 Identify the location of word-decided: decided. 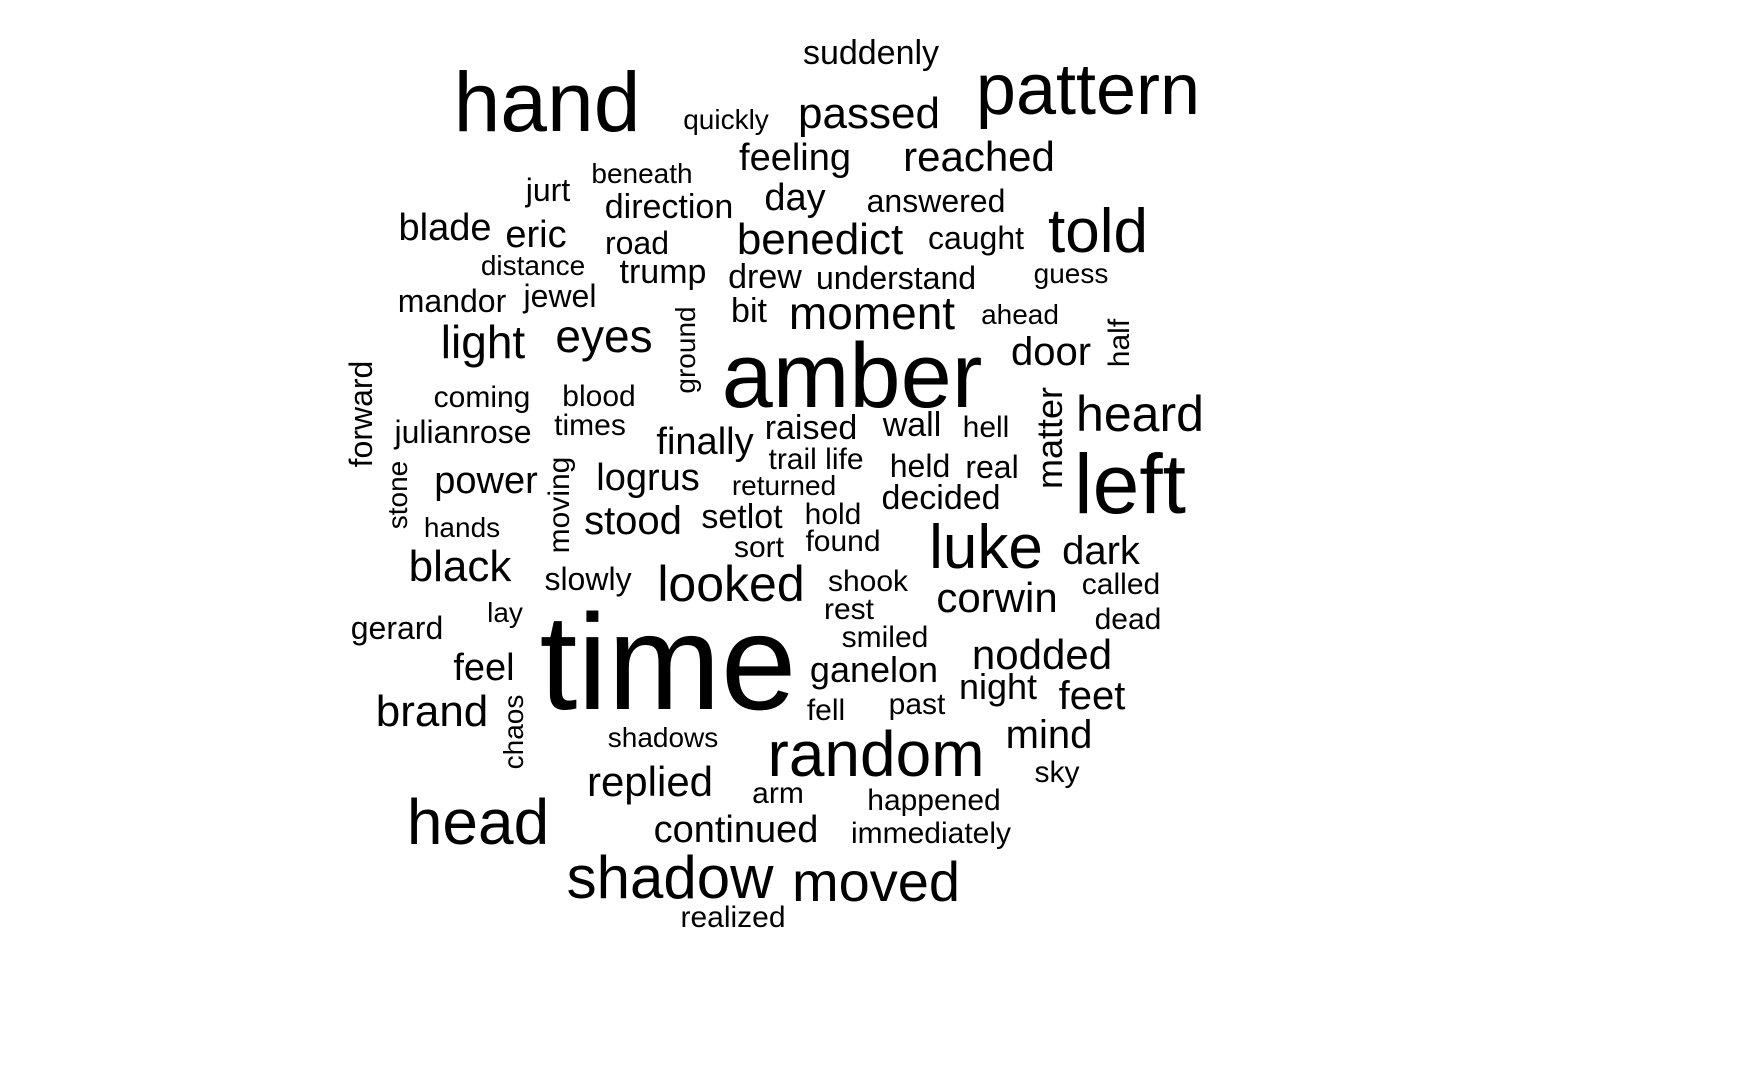
(941, 498).